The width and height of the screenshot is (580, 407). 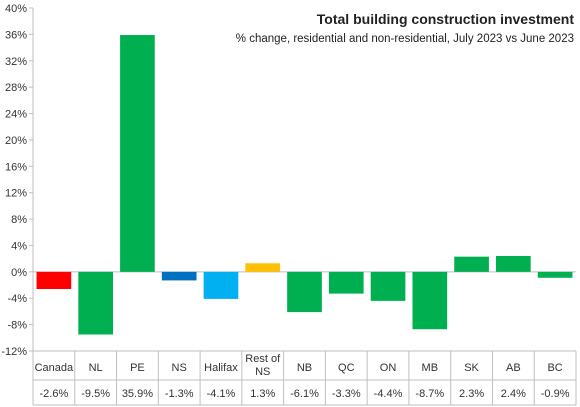 What do you see at coordinates (471, 394) in the screenshot?
I see `data-label: 2.3%` at bounding box center [471, 394].